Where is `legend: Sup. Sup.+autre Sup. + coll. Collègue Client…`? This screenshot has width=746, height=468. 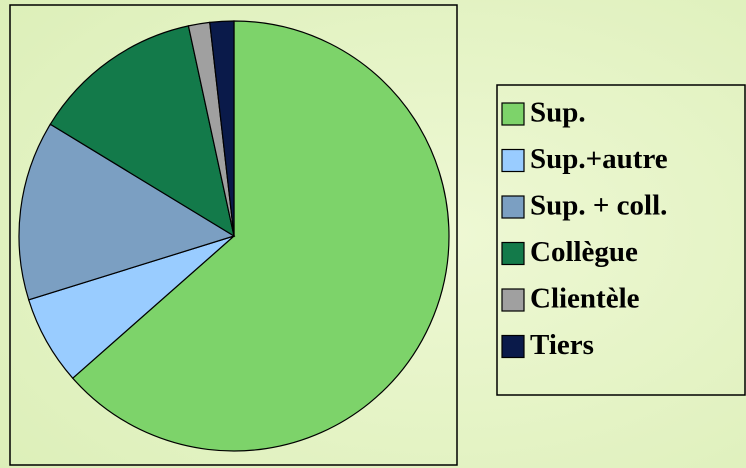
legend: Sup. Sup.+autre Sup. + coll. Collègue Client… is located at coordinates (584, 229).